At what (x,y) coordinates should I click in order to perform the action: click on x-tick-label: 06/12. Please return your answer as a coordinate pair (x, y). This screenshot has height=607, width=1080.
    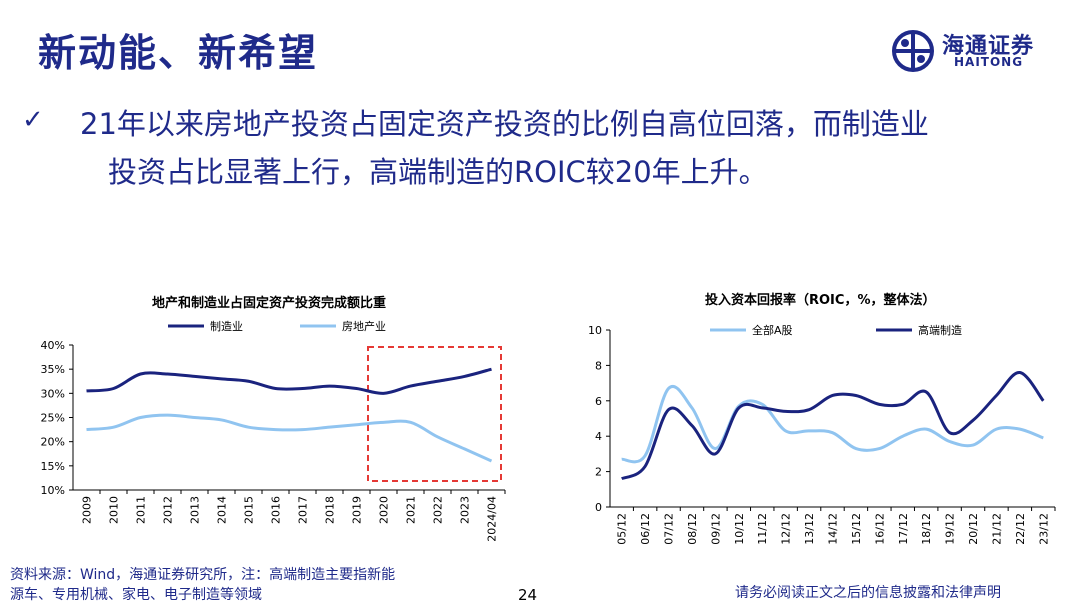
    Looking at the image, I should click on (645, 529).